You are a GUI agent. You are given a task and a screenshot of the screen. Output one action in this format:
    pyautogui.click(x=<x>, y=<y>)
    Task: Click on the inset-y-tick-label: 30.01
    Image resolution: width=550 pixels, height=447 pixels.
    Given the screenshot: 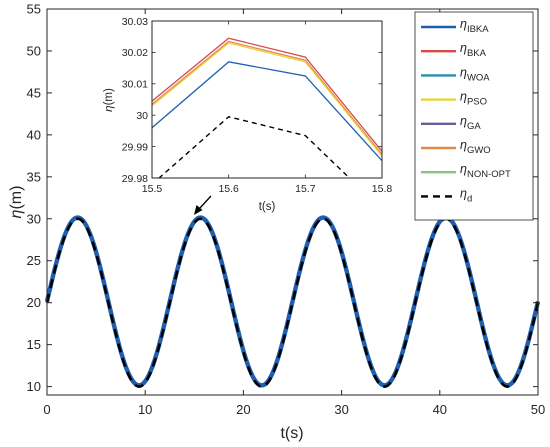 What is the action you would take?
    pyautogui.click(x=135, y=85)
    